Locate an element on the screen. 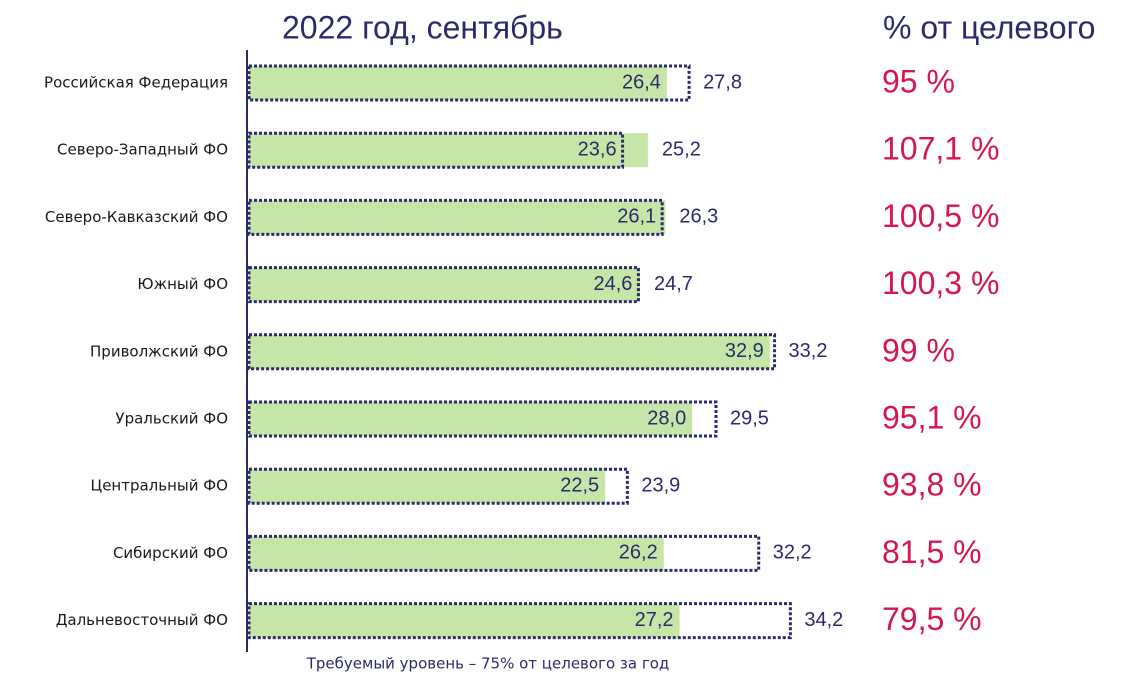 Image resolution: width=1138 pixels, height=674 pixels. value-label: 29,5 is located at coordinates (749, 418).